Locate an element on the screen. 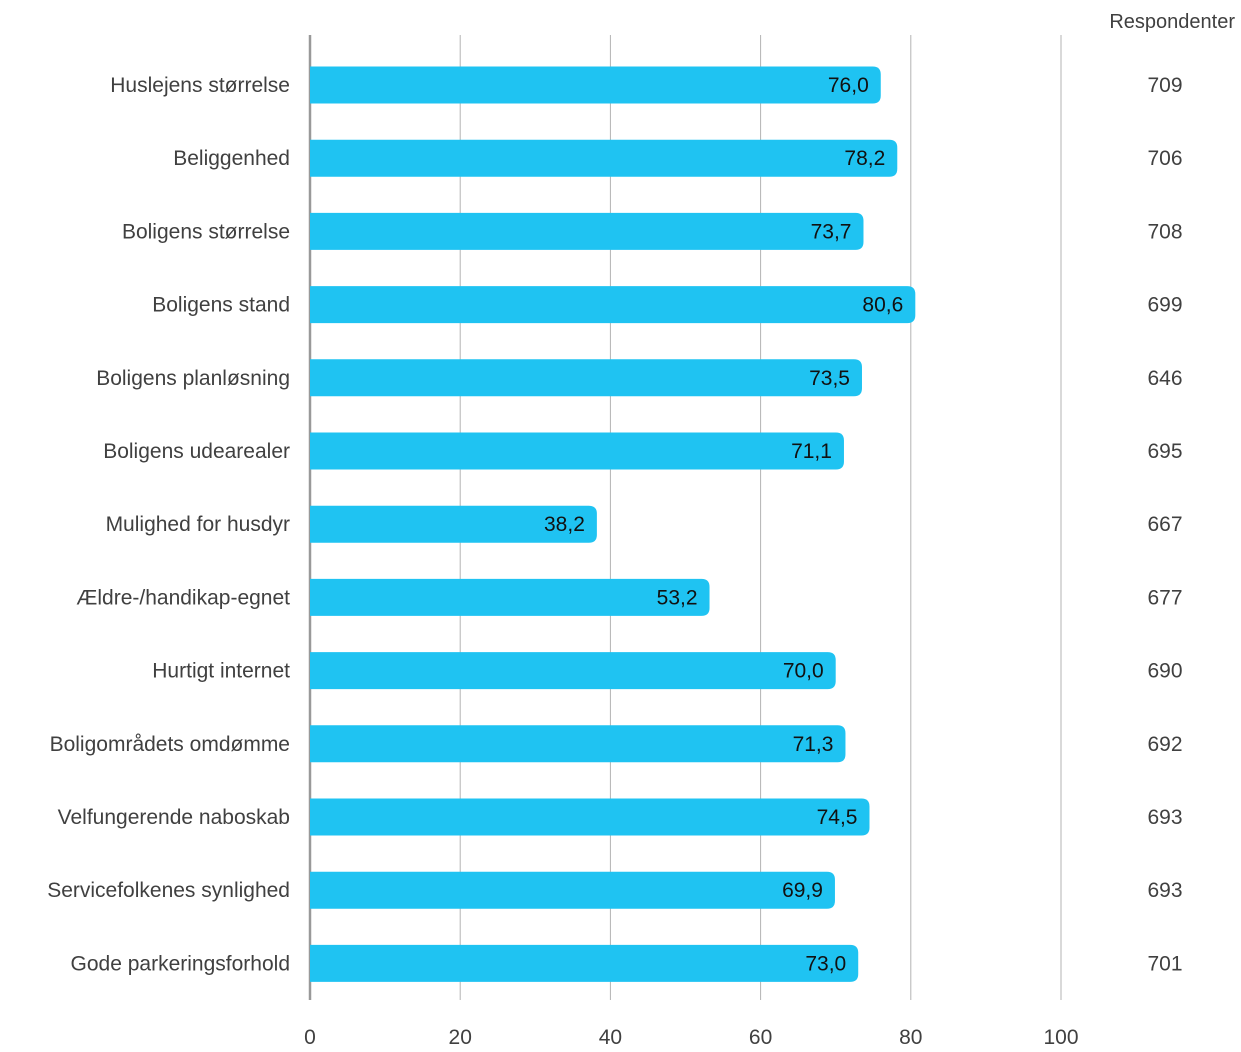  respondent-count: 699 is located at coordinates (1164, 305).